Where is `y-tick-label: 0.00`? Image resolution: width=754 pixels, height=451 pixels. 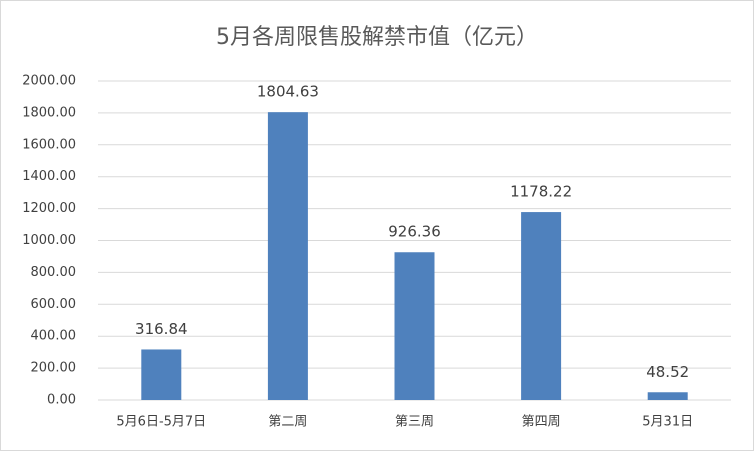
y-tick-label: 0.00 is located at coordinates (61, 400).